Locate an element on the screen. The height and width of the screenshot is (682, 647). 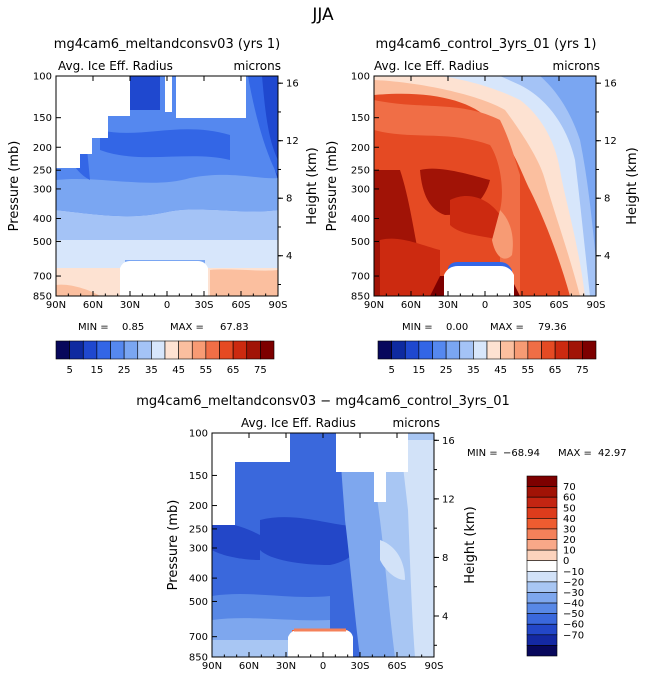
panel-a-colorbar-label: 25 is located at coordinates (124, 370).